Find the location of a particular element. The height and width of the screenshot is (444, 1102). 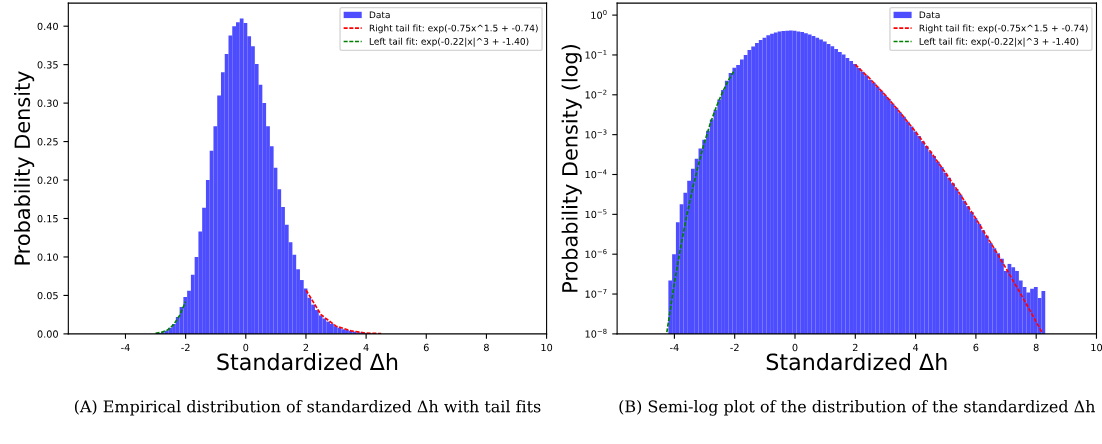

y-tick-label: 0.30 is located at coordinates (47, 103).